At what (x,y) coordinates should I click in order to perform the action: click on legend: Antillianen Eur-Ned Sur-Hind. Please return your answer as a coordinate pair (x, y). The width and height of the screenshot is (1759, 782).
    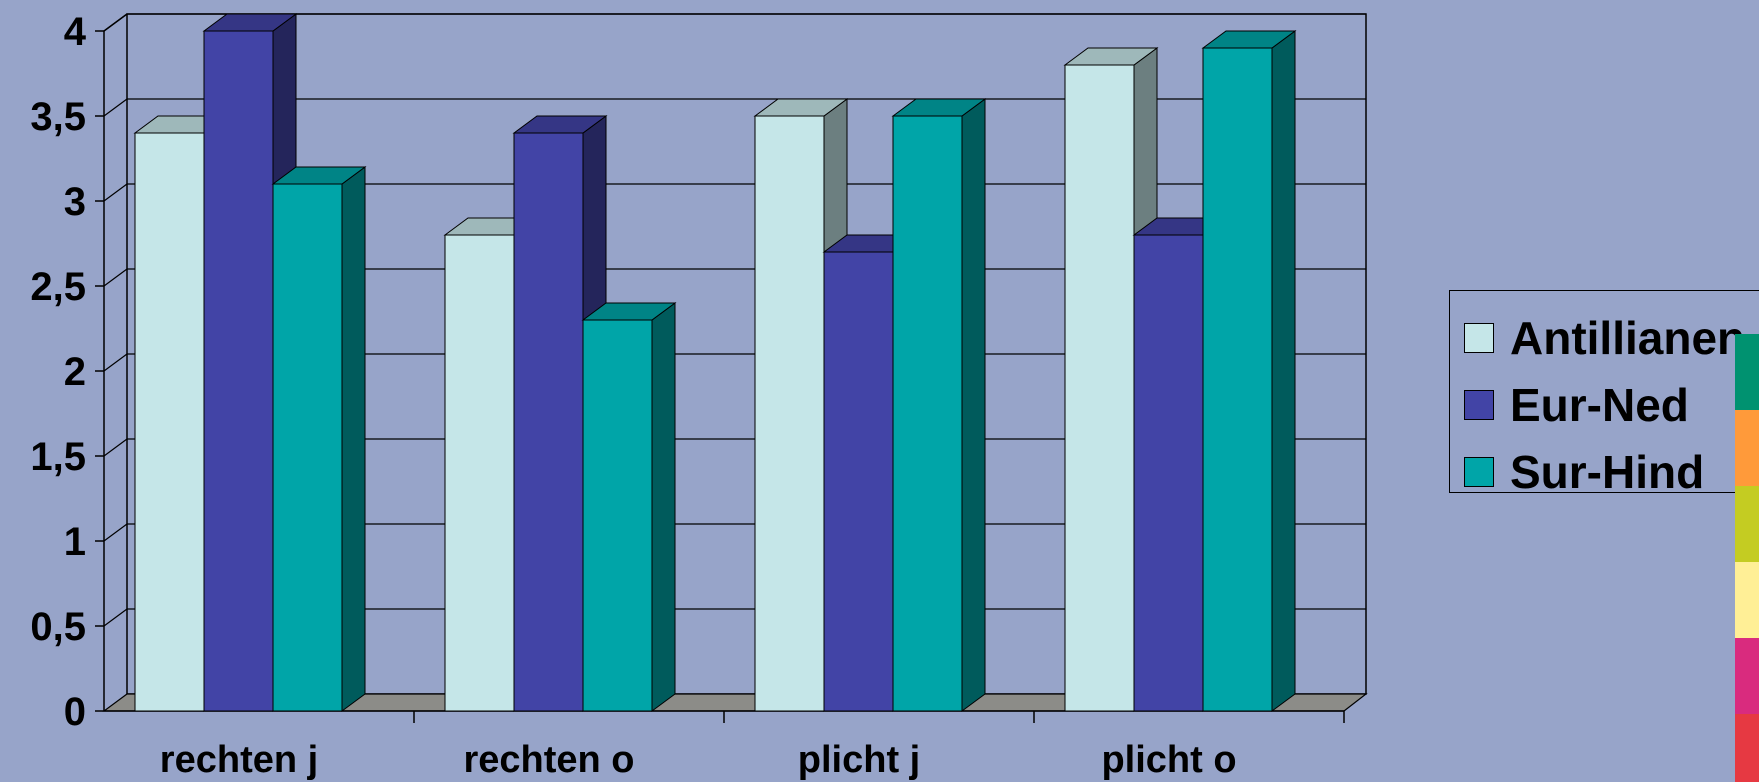
    Looking at the image, I should click on (1604, 394).